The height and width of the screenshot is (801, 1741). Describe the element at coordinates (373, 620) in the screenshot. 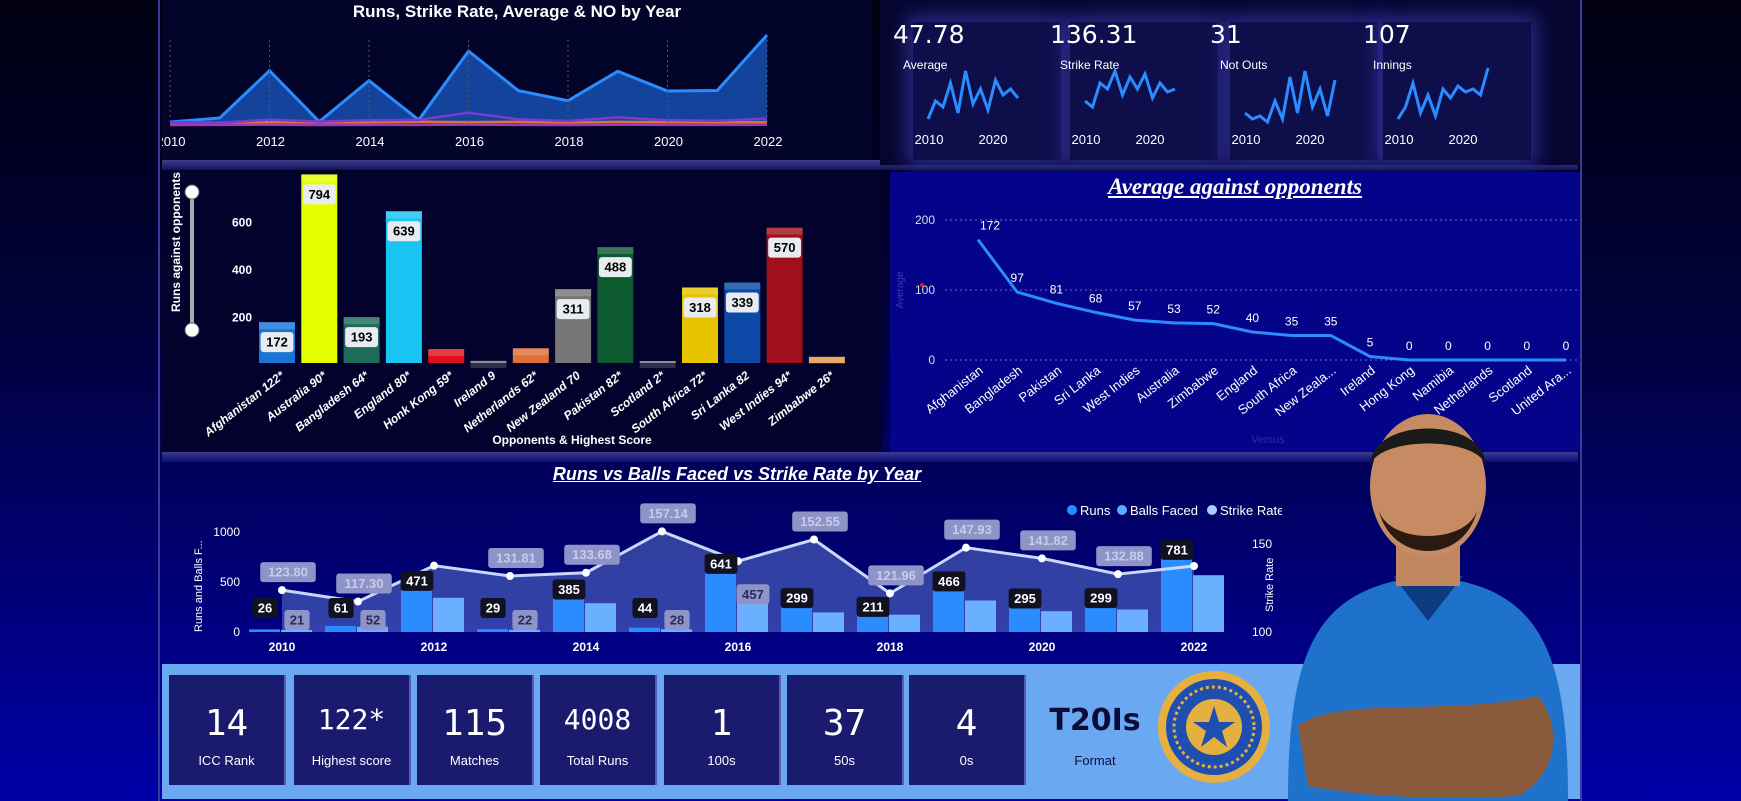

I see `balls-label: 52` at that location.